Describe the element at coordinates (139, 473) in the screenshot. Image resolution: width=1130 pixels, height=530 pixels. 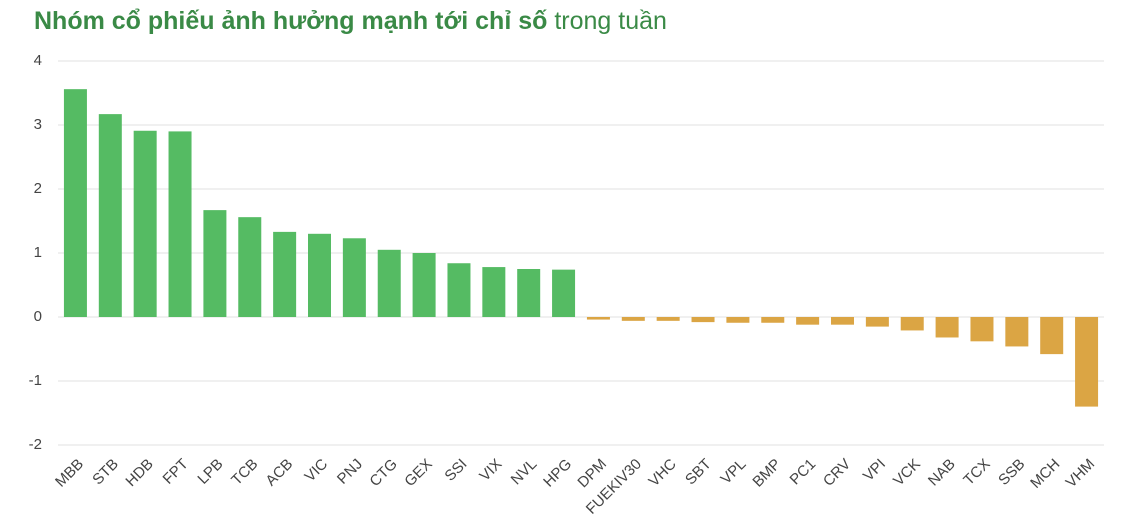
I see `x-tick-label: HDB` at that location.